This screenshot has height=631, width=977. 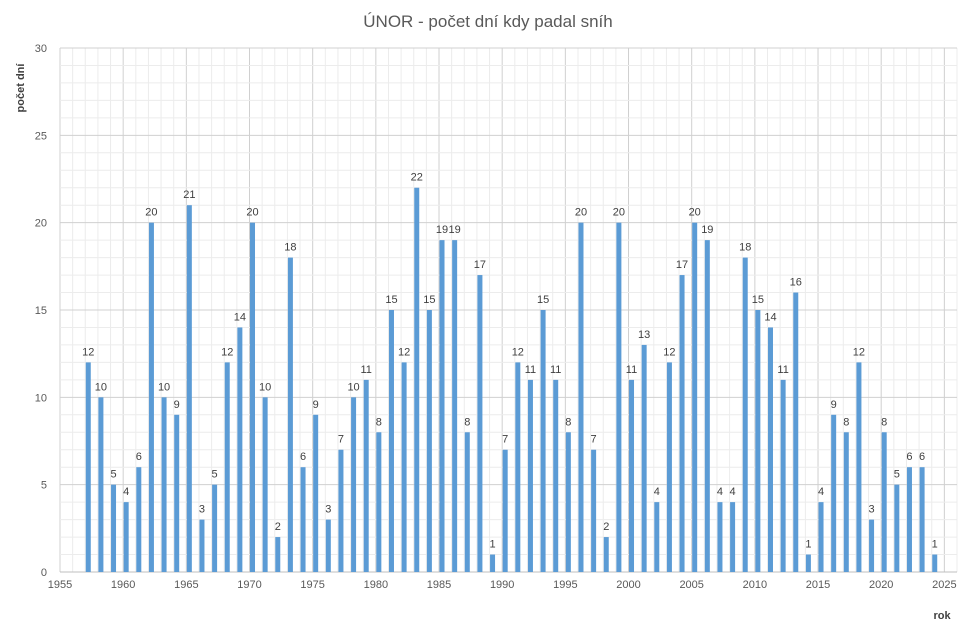 What do you see at coordinates (628, 585) in the screenshot?
I see `x-tick-label: 2000` at bounding box center [628, 585].